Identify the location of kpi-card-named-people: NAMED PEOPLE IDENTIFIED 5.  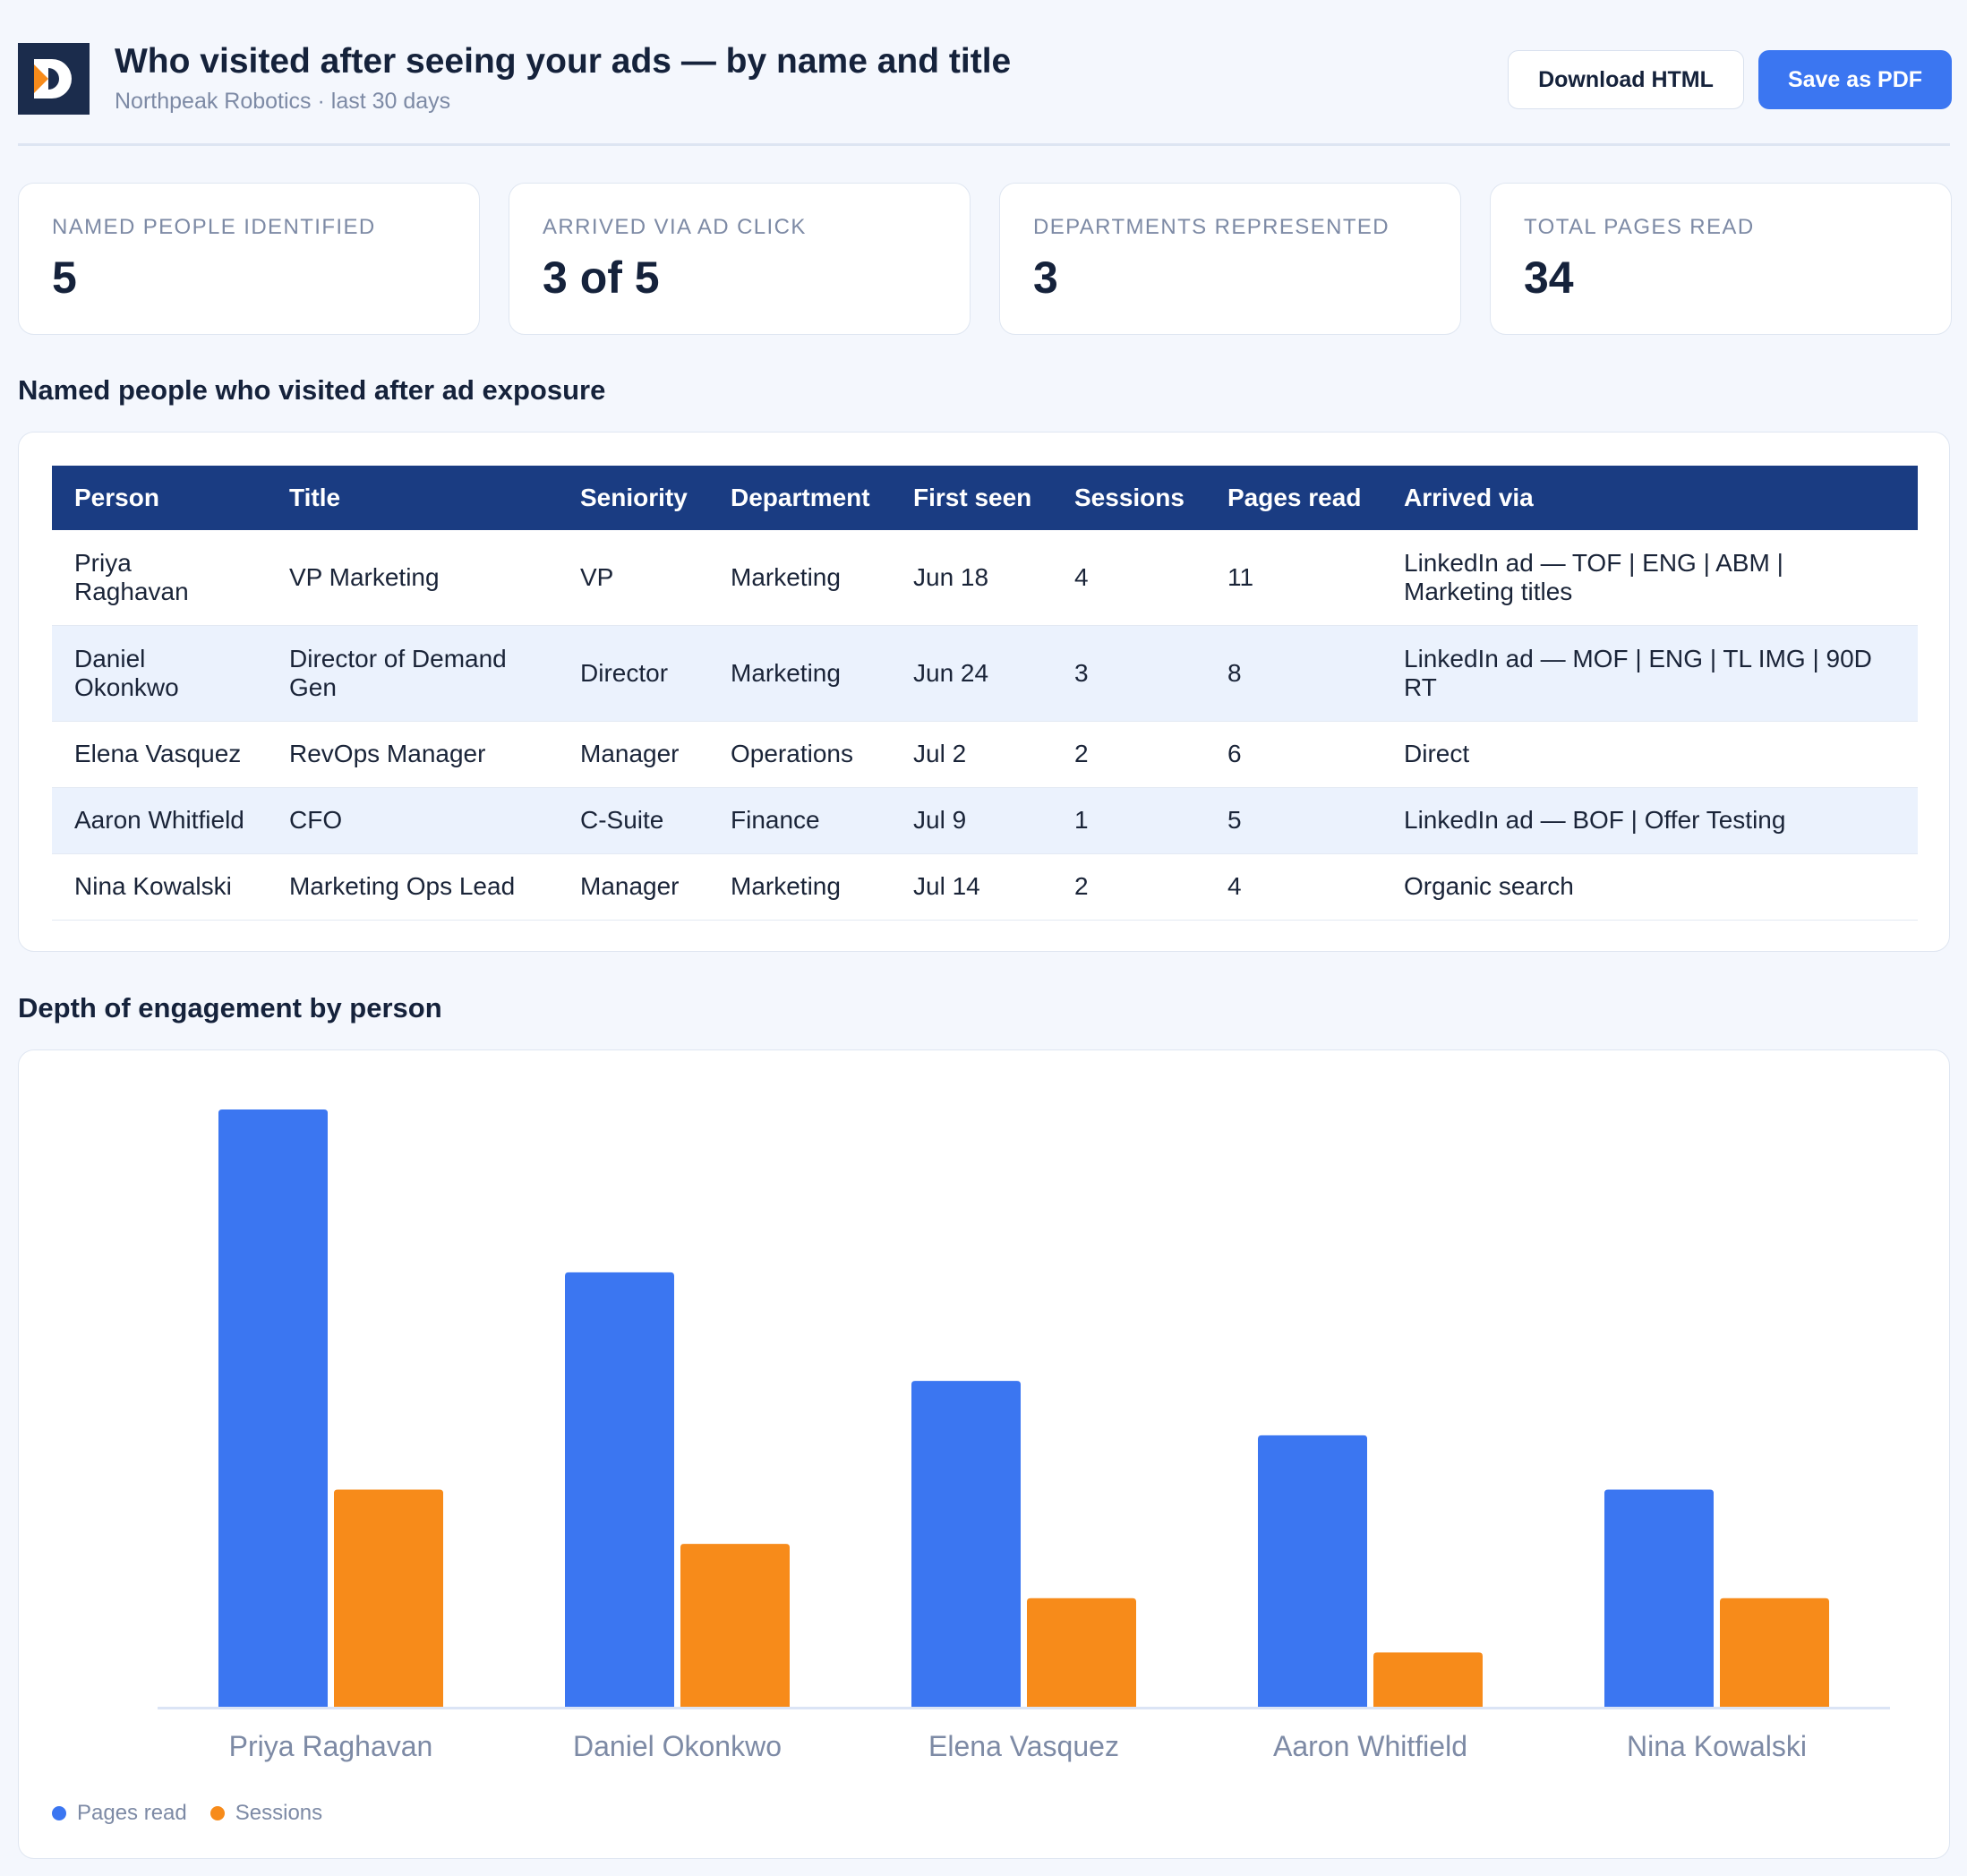
(249, 259).